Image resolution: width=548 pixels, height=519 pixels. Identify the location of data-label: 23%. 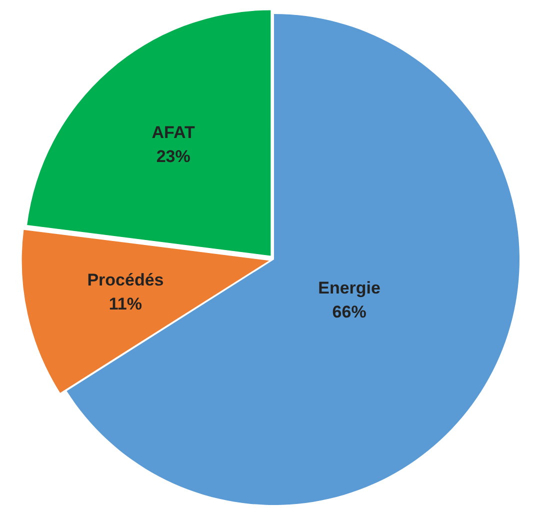
(173, 156).